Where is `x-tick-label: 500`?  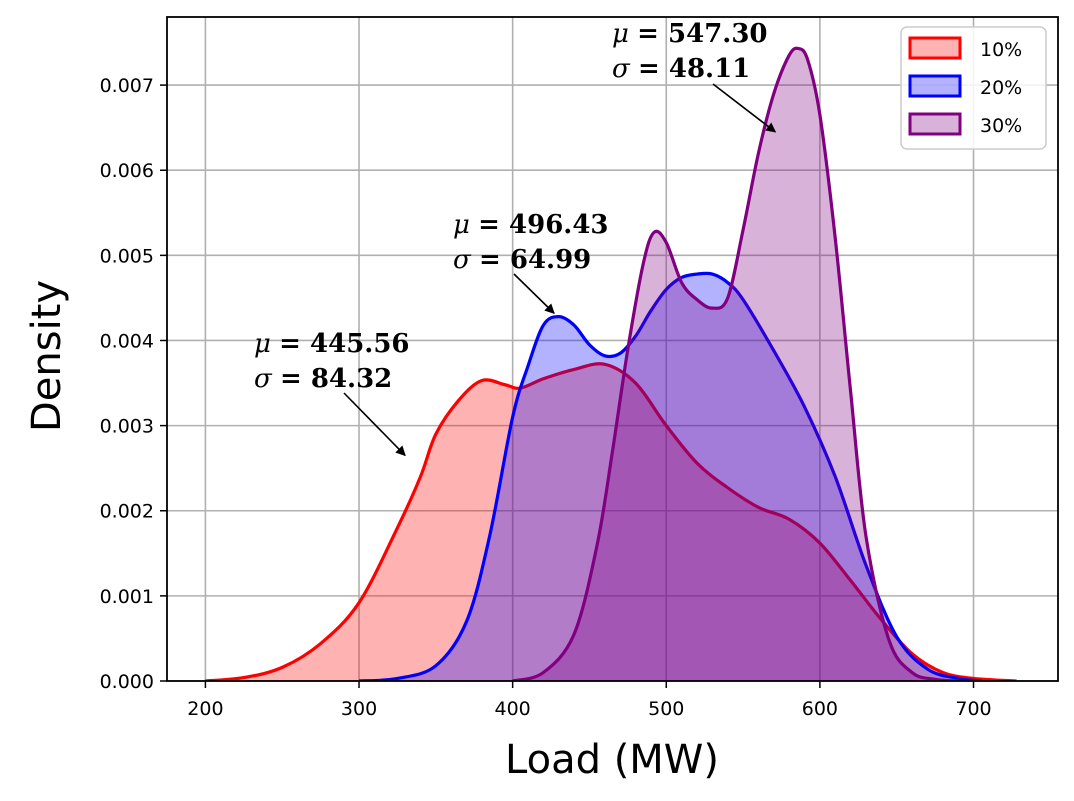
x-tick-label: 500 is located at coordinates (666, 709).